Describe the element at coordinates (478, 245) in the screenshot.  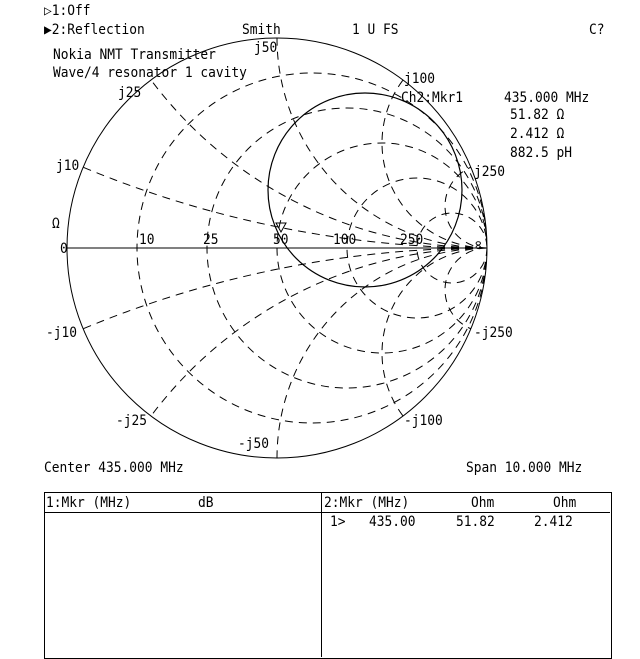
I see `r-label-inf: ∞` at that location.